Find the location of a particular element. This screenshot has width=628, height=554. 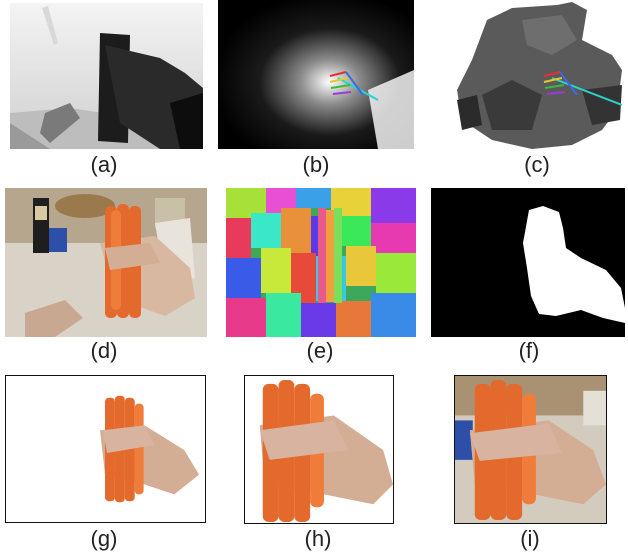

caption-a: (a) is located at coordinates (104, 164).